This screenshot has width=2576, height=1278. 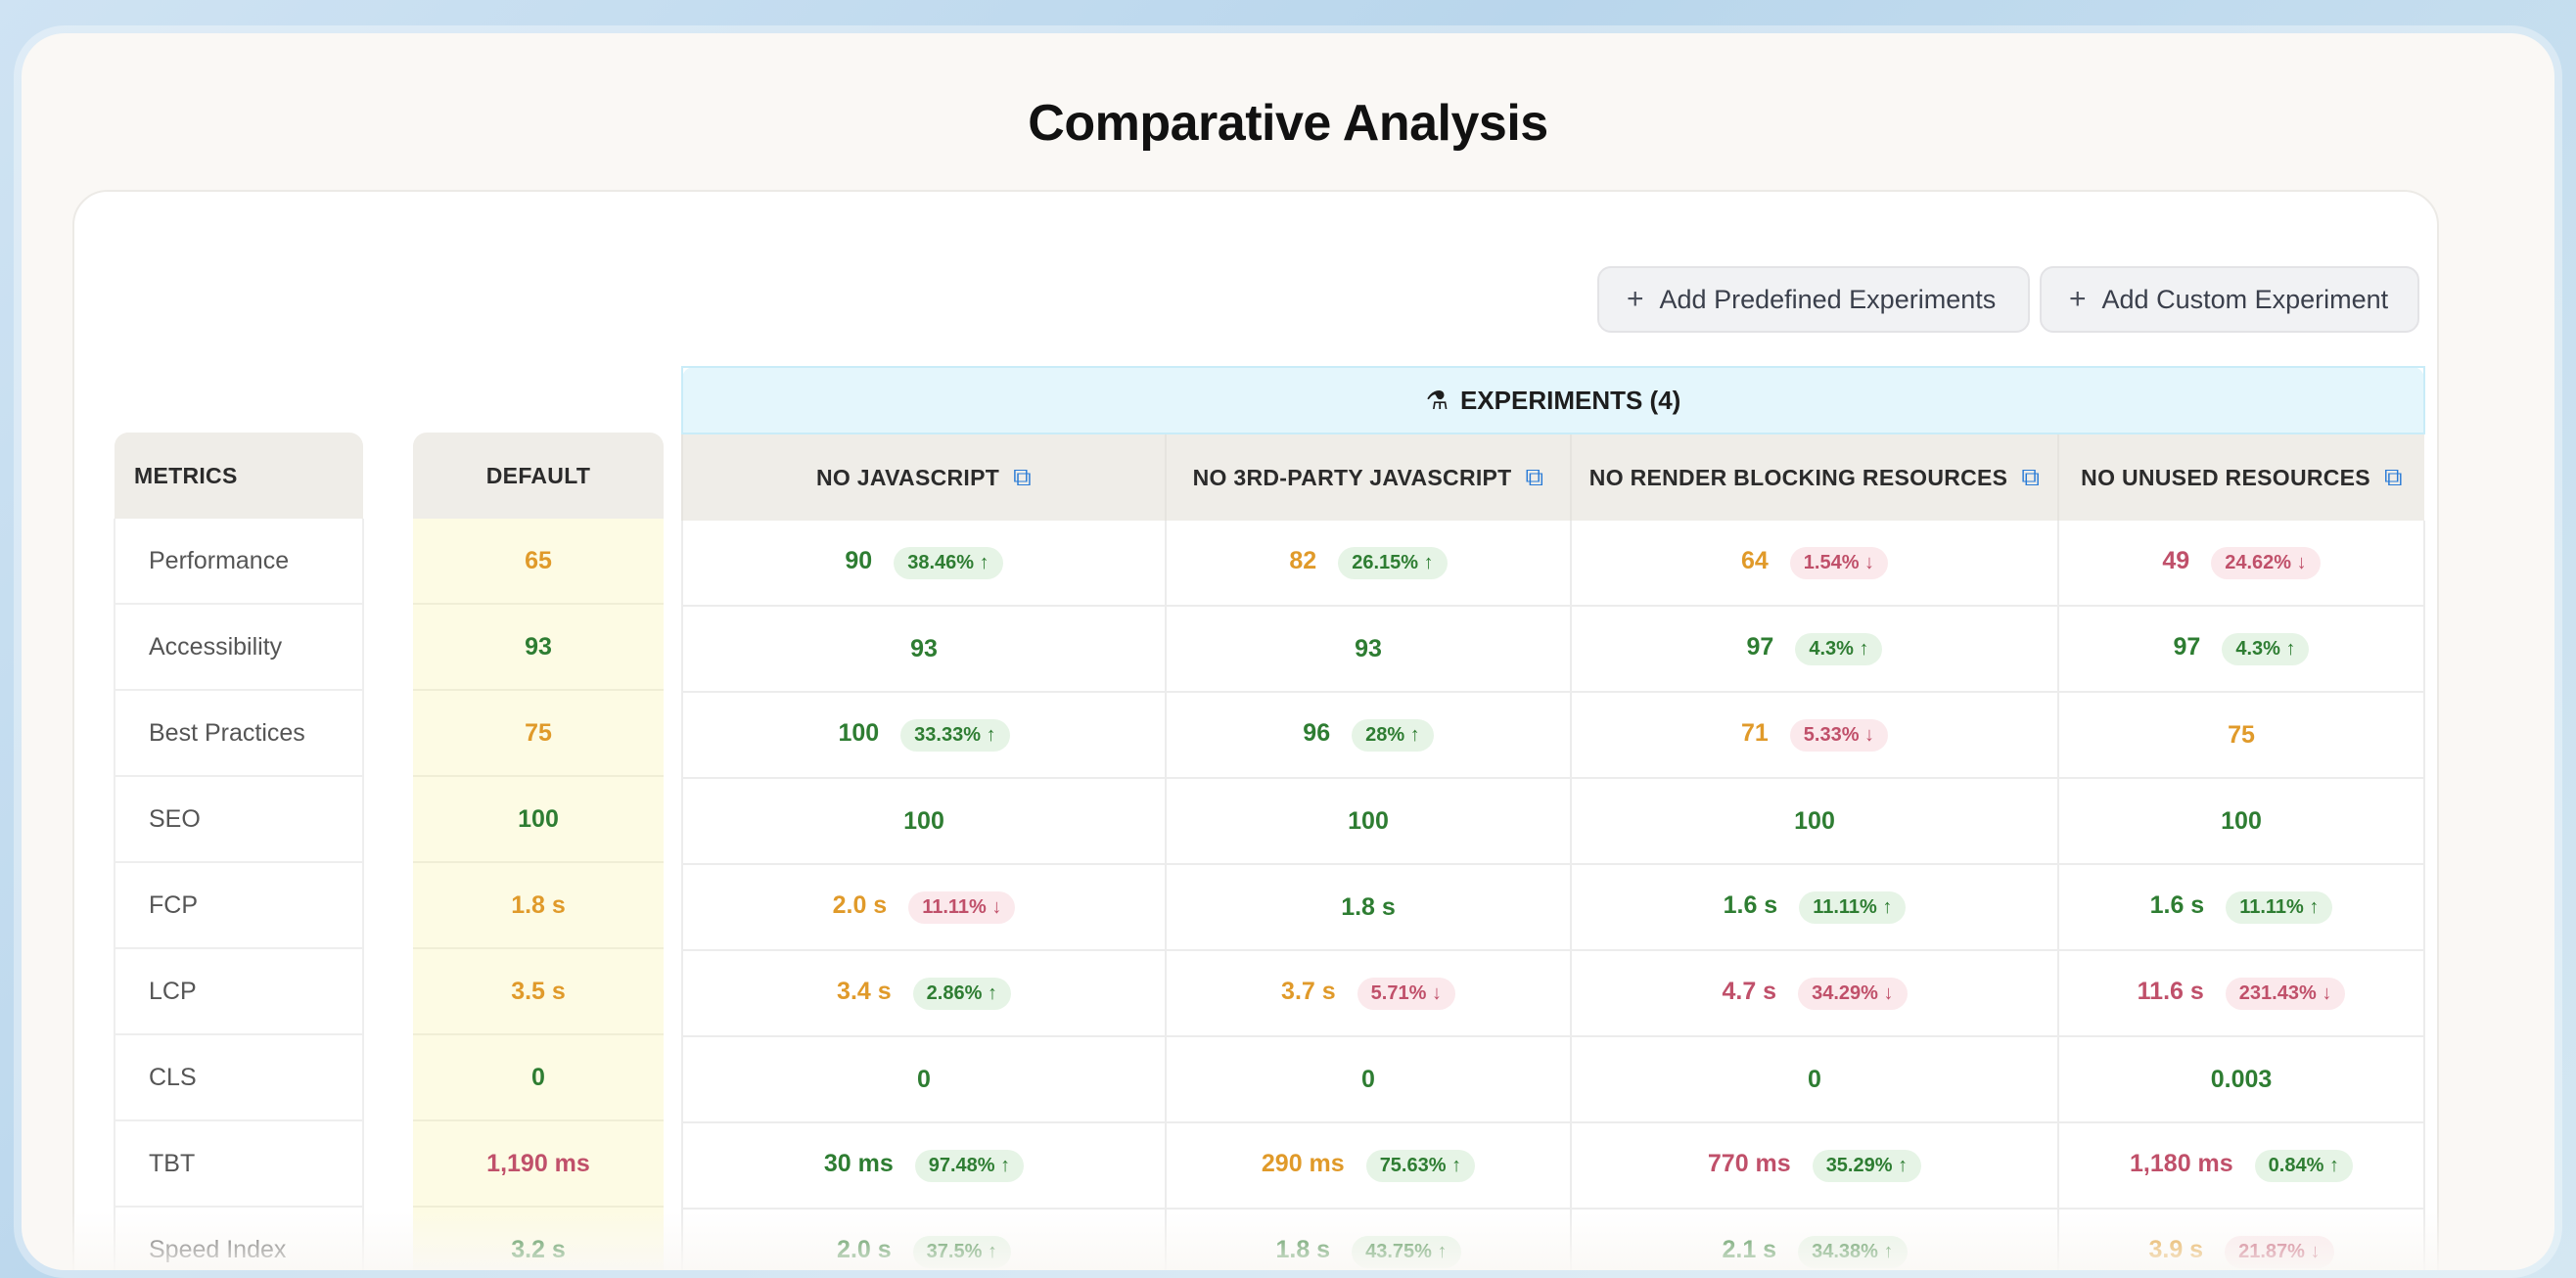 I want to click on experiment-header: NO 3RD-PARTY JAVASCRIPT ⧉, so click(x=1368, y=478).